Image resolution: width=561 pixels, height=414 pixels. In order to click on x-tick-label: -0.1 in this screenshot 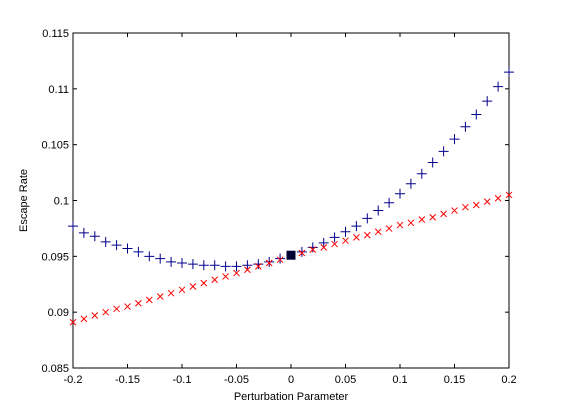, I will do `click(182, 380)`.